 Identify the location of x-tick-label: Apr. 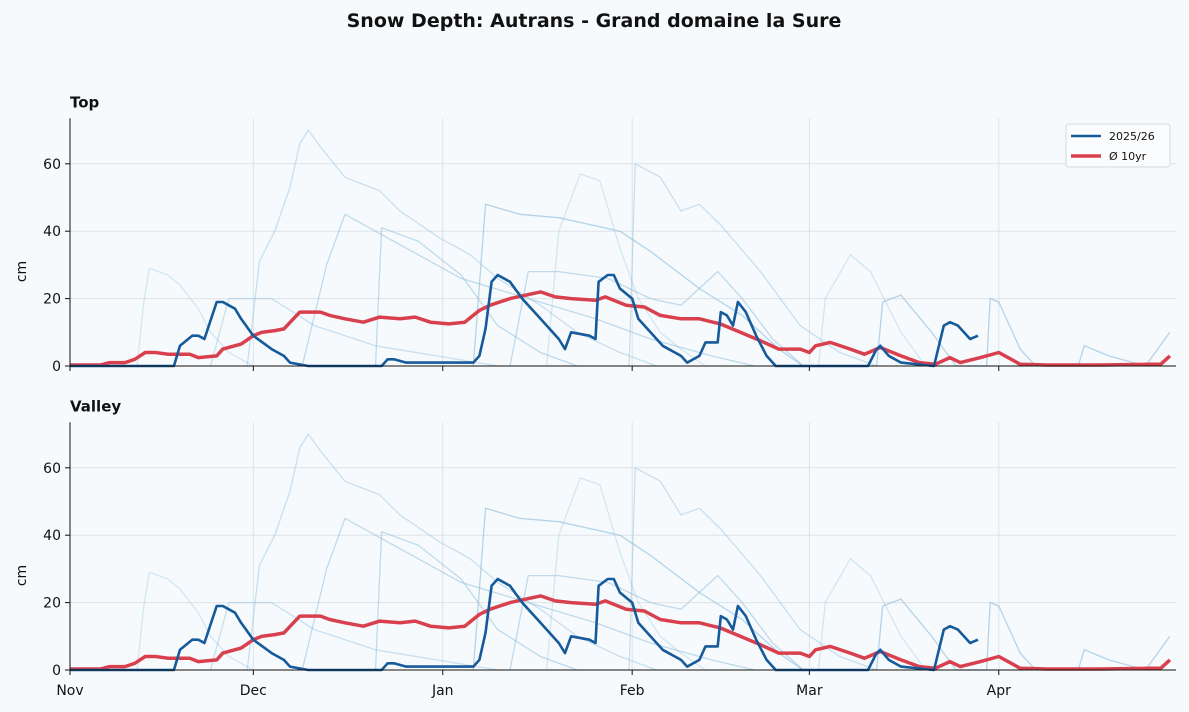
(999, 691).